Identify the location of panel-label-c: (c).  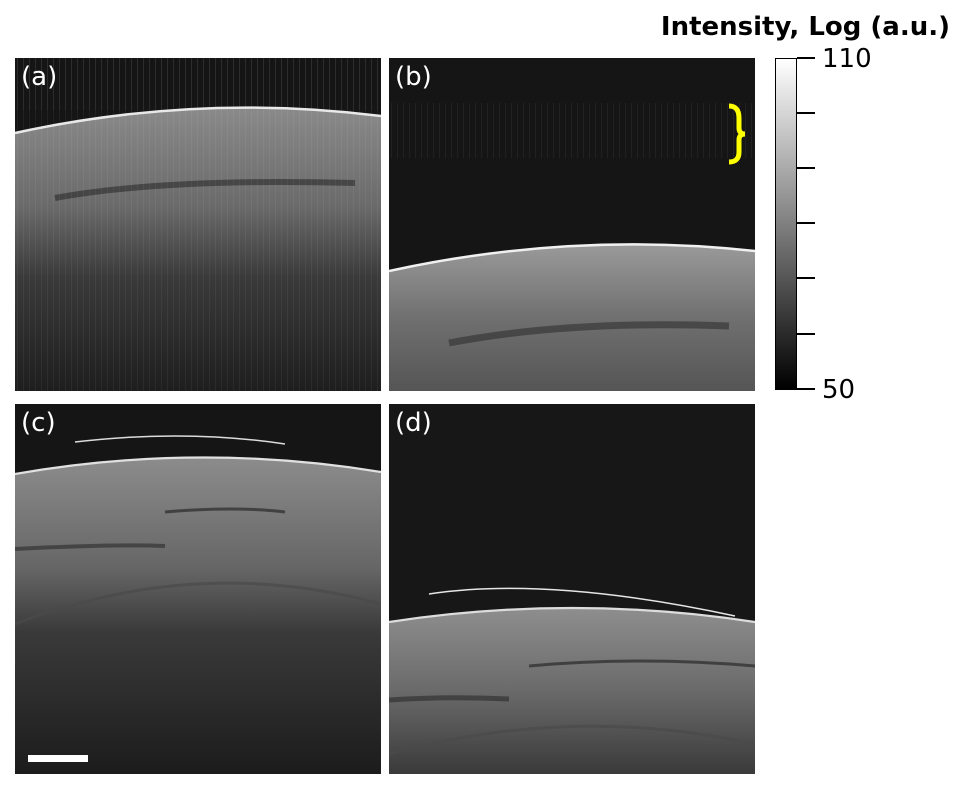
(38, 423).